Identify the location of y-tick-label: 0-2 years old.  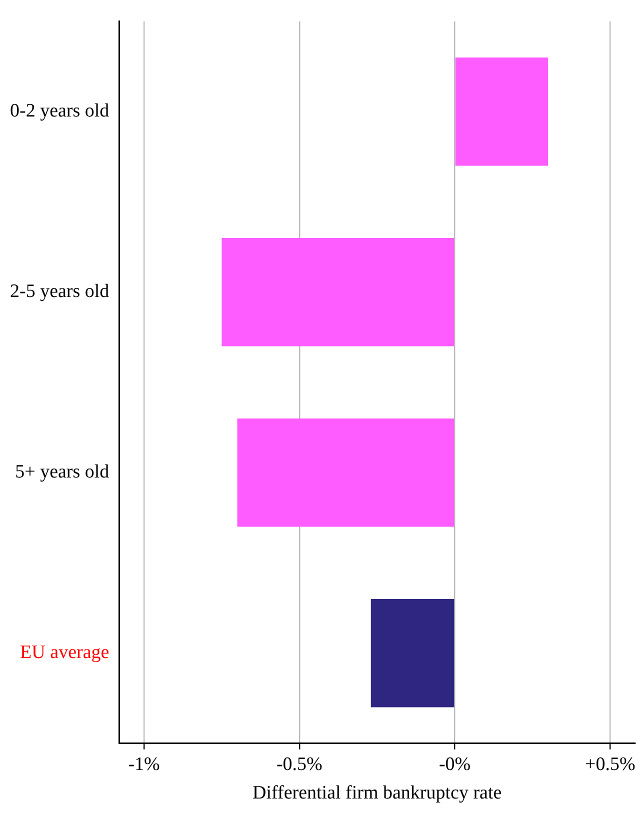
(60, 111).